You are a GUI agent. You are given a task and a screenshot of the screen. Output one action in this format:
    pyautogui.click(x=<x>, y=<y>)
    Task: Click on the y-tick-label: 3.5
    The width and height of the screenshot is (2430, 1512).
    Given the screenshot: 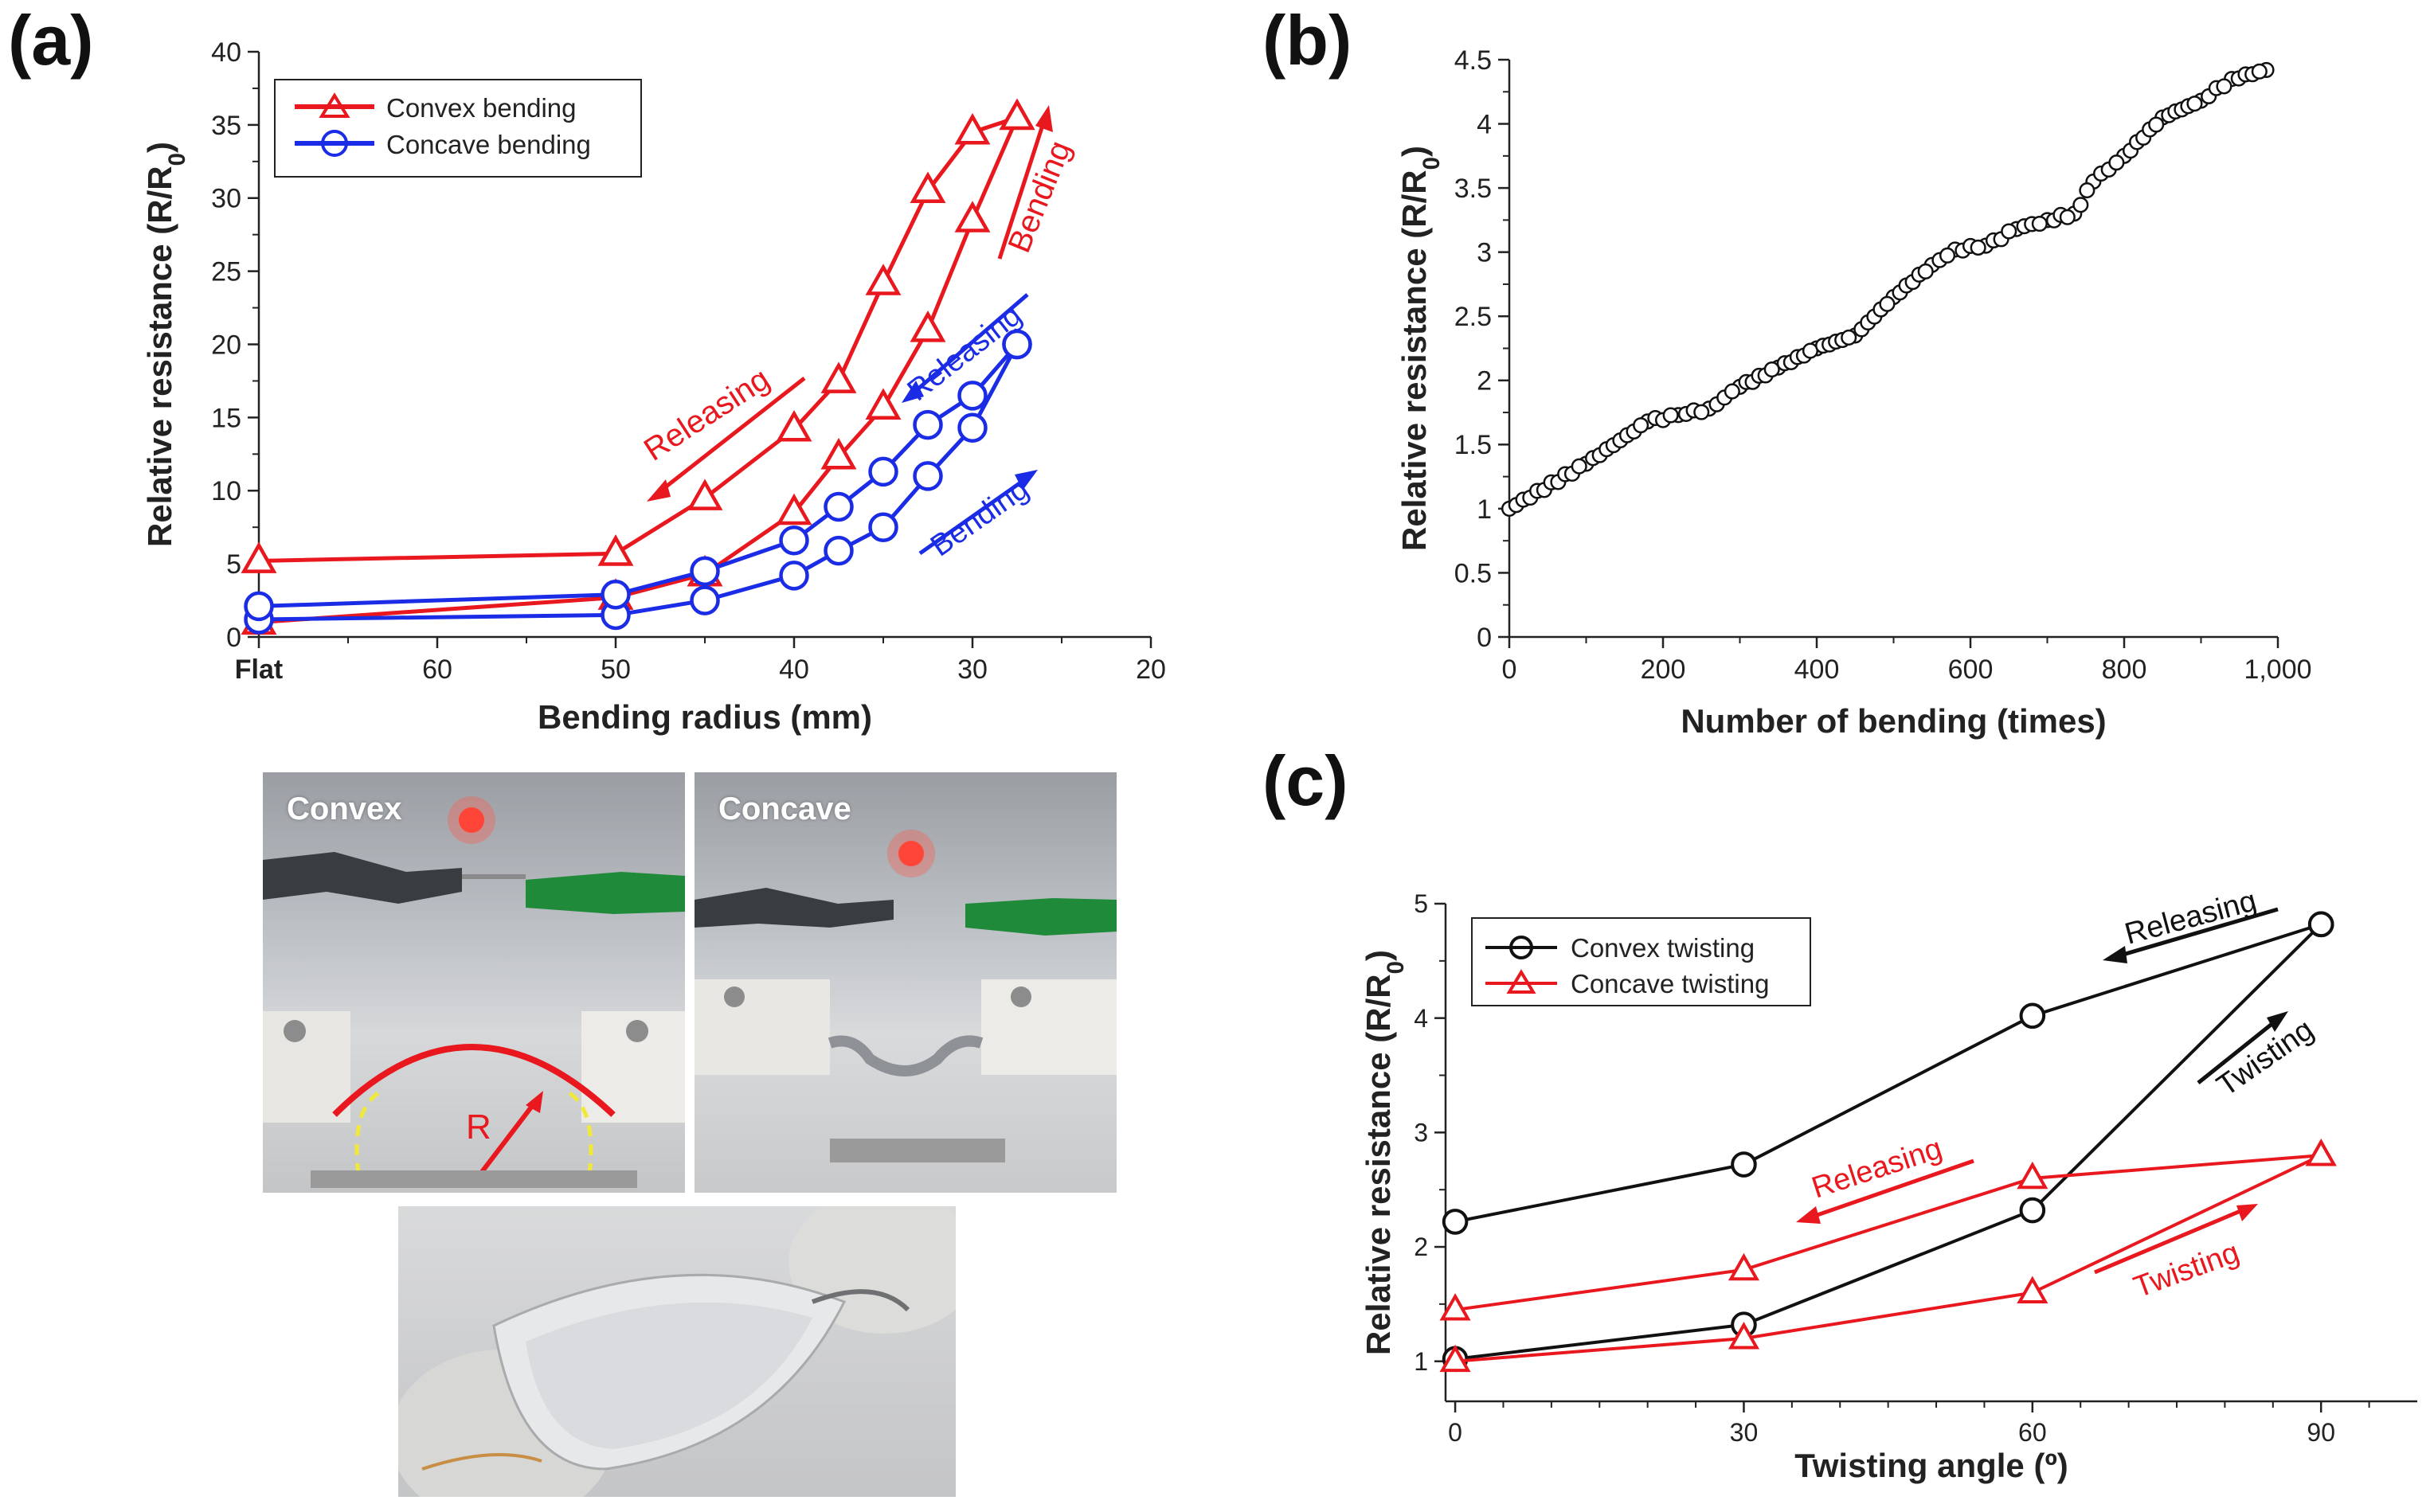 What is the action you would take?
    pyautogui.click(x=1473, y=189)
    